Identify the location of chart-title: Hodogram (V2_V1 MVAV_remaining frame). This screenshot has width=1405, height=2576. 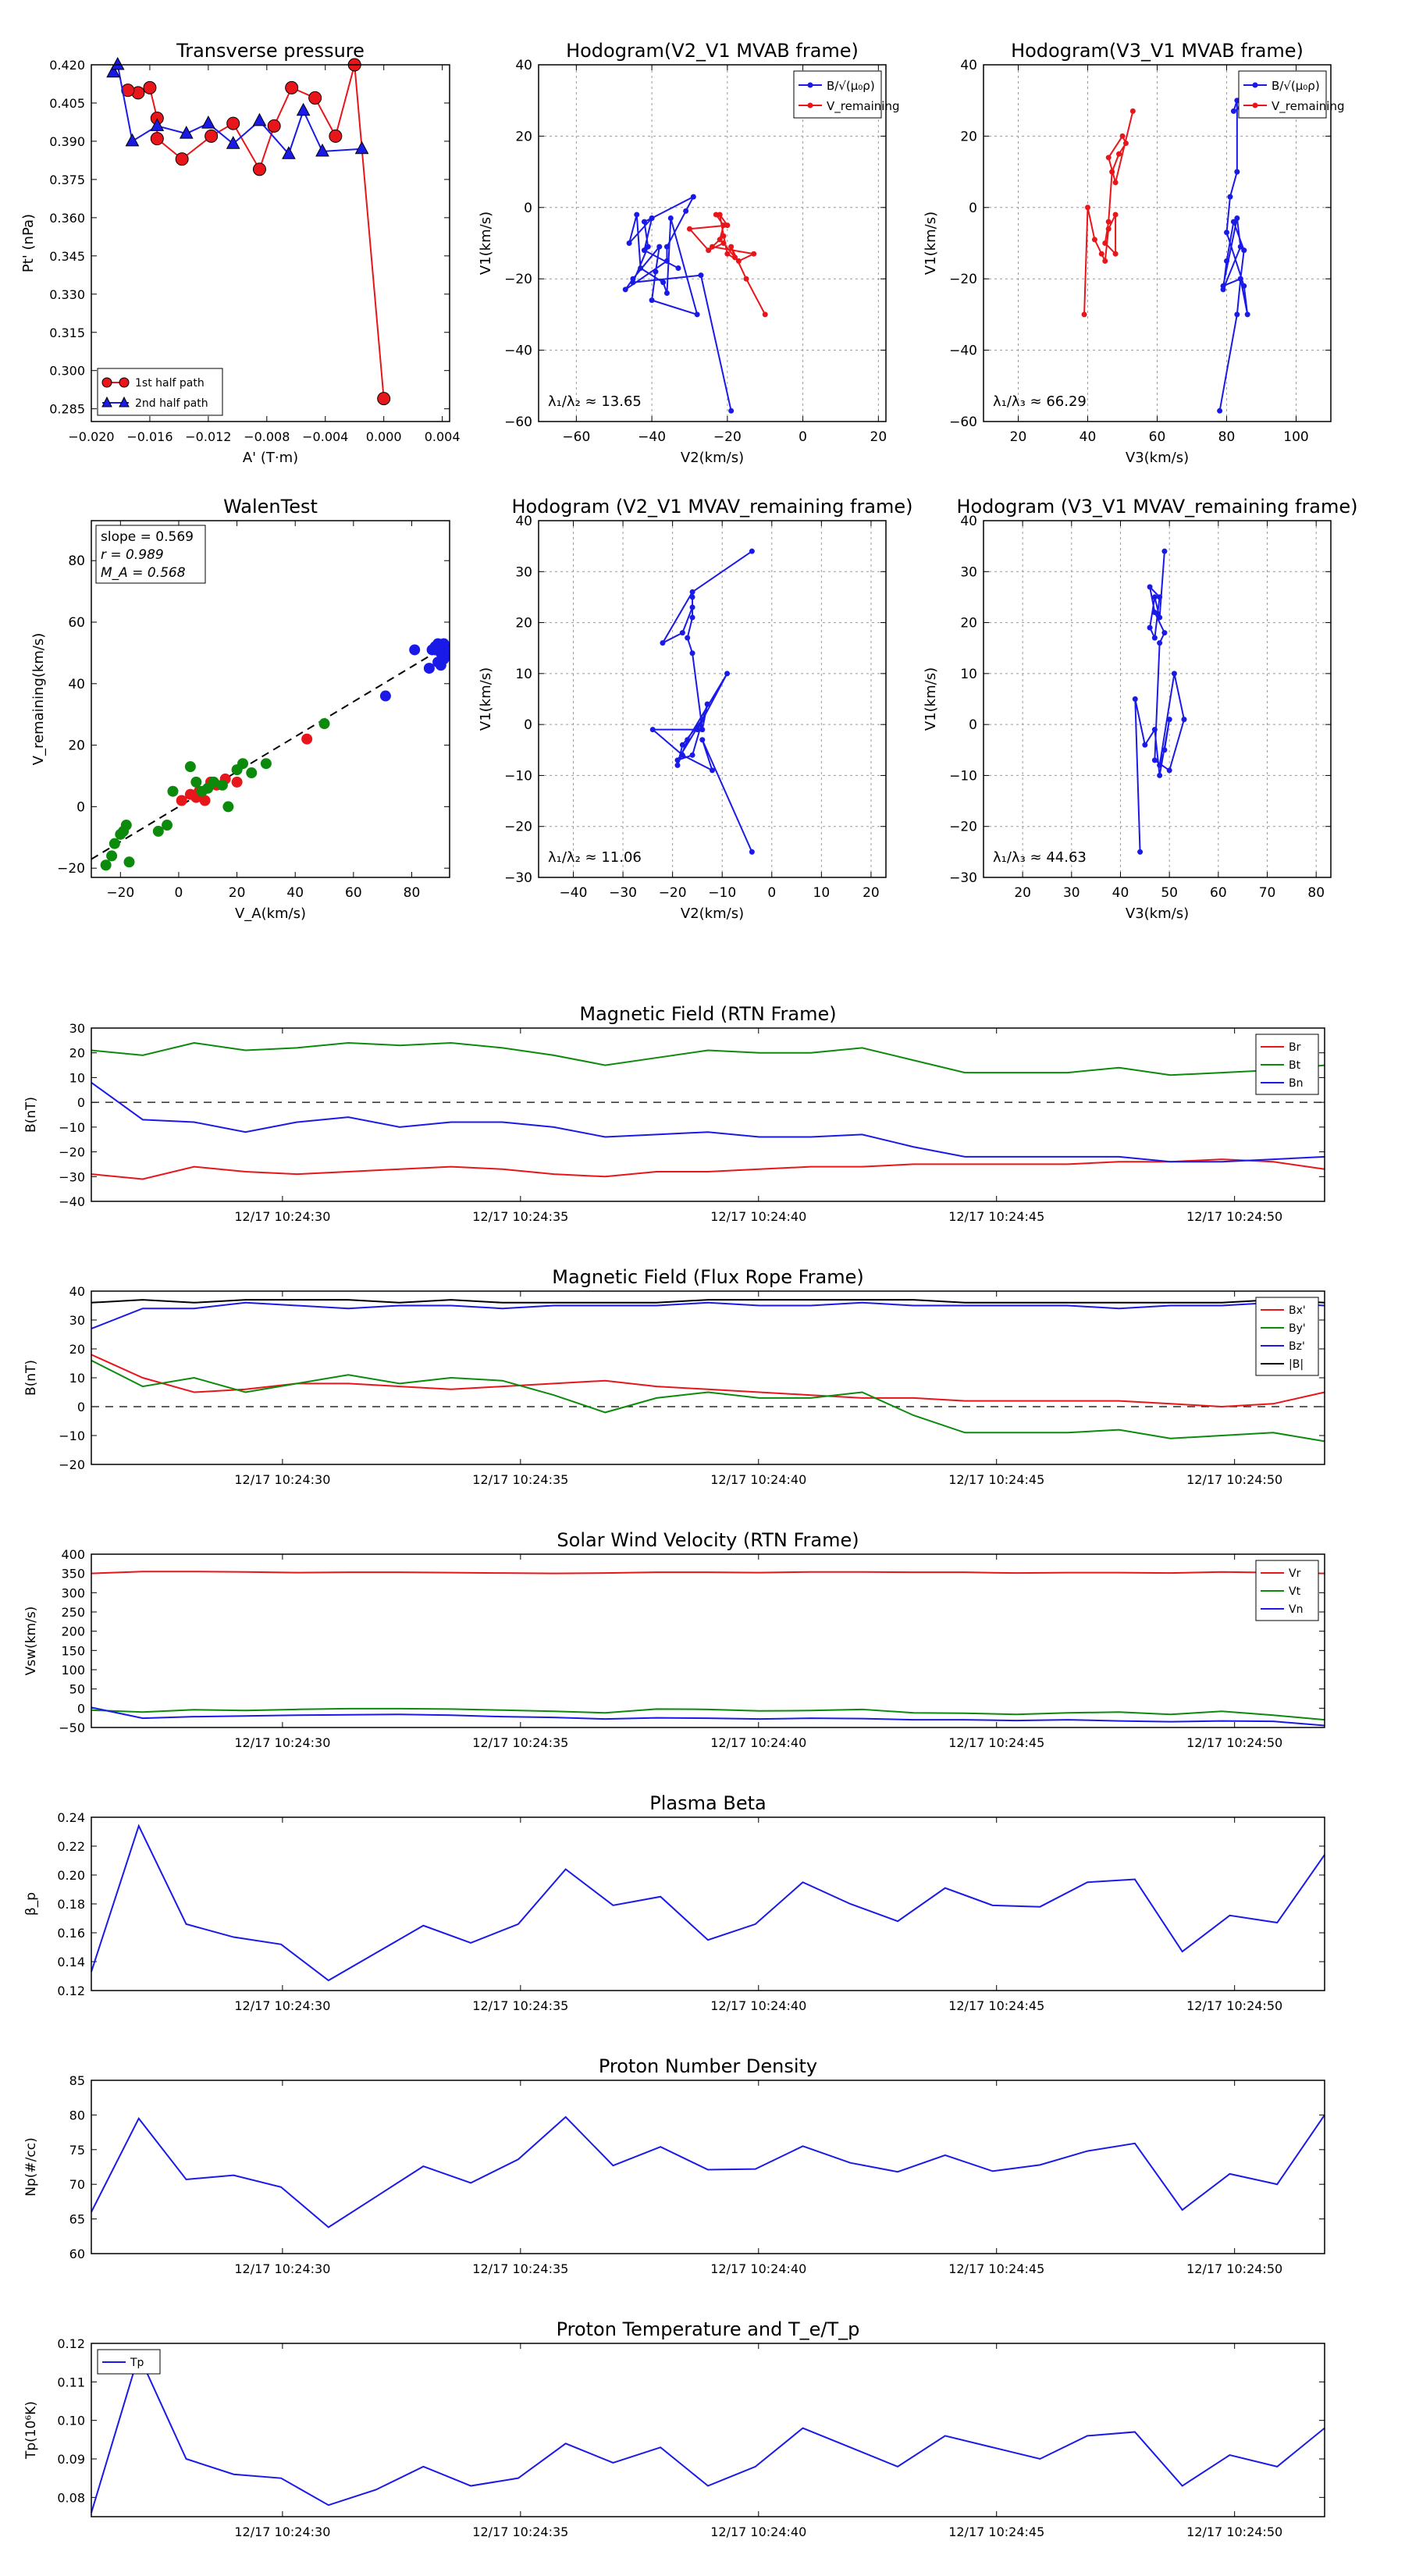
(712, 507).